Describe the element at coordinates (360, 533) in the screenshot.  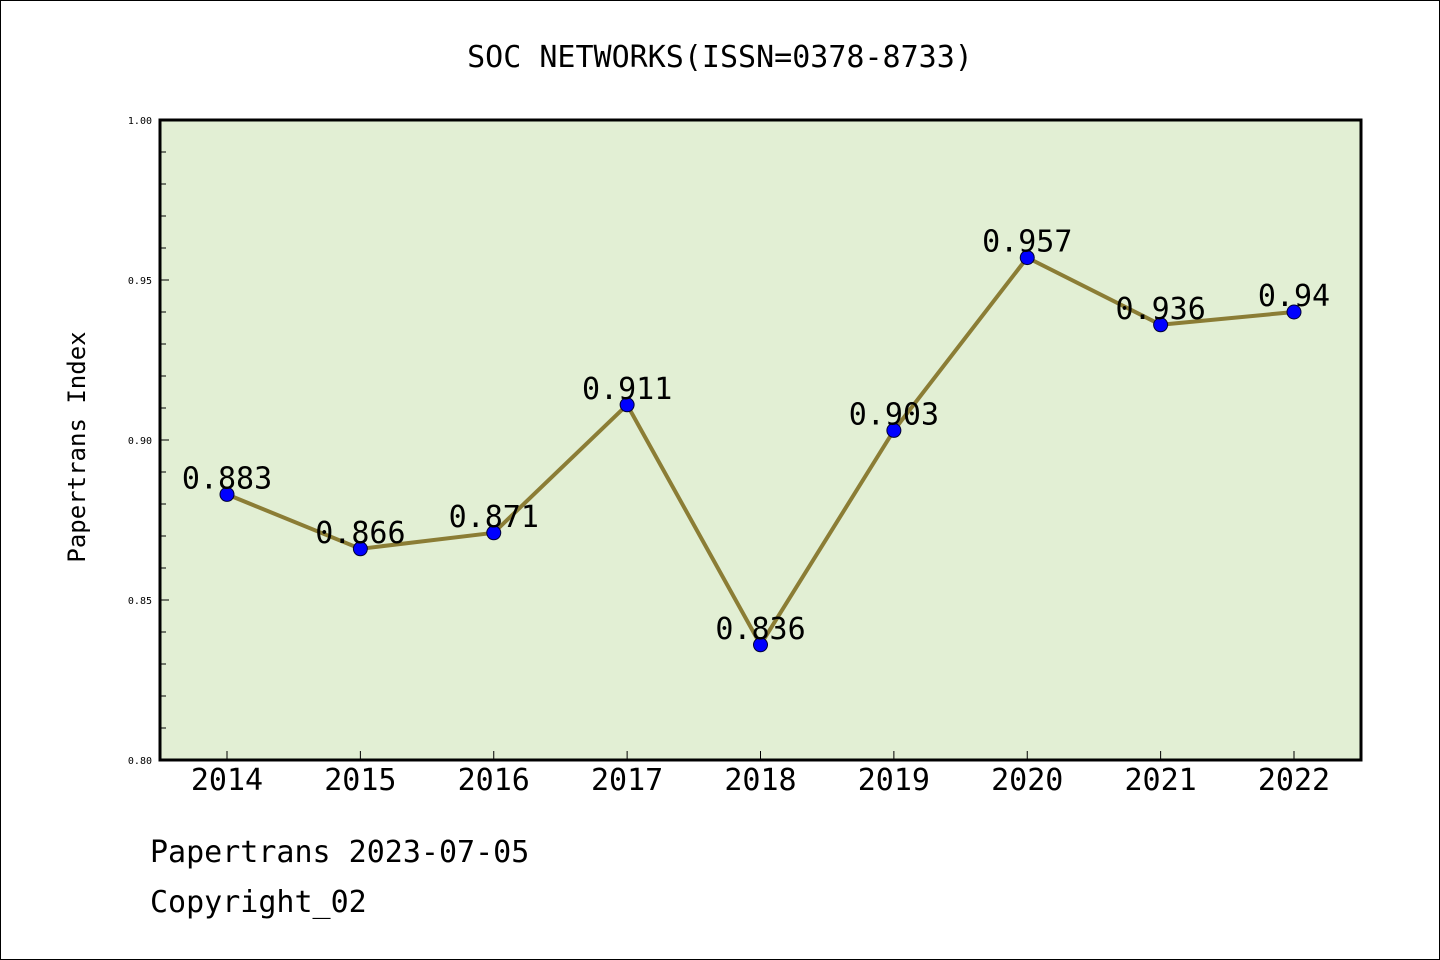
I see `data-label: 0.866` at that location.